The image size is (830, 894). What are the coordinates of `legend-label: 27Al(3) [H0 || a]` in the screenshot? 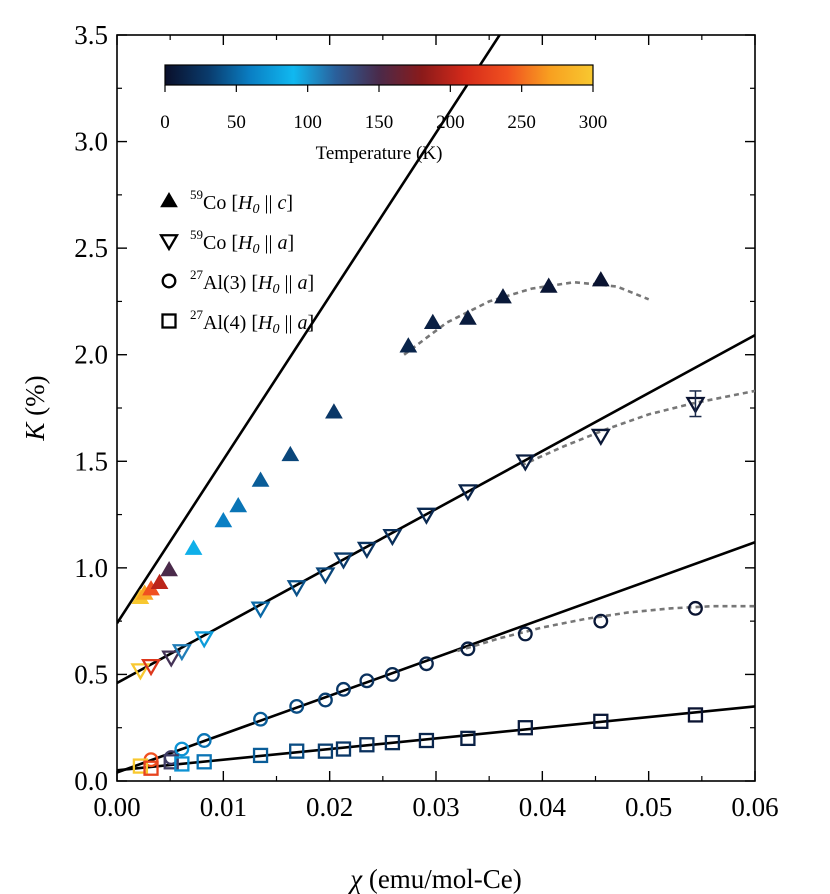 It's located at (252, 282).